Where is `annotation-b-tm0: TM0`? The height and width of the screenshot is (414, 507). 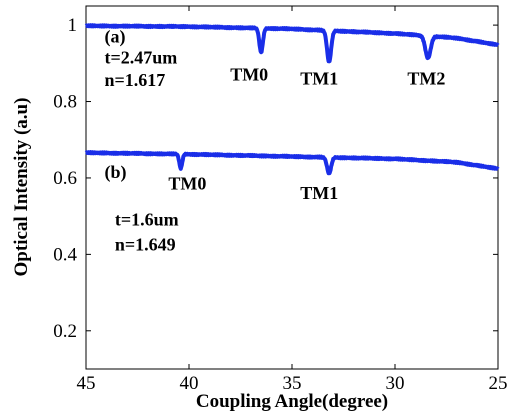 annotation-b-tm0: TM0 is located at coordinates (187, 183).